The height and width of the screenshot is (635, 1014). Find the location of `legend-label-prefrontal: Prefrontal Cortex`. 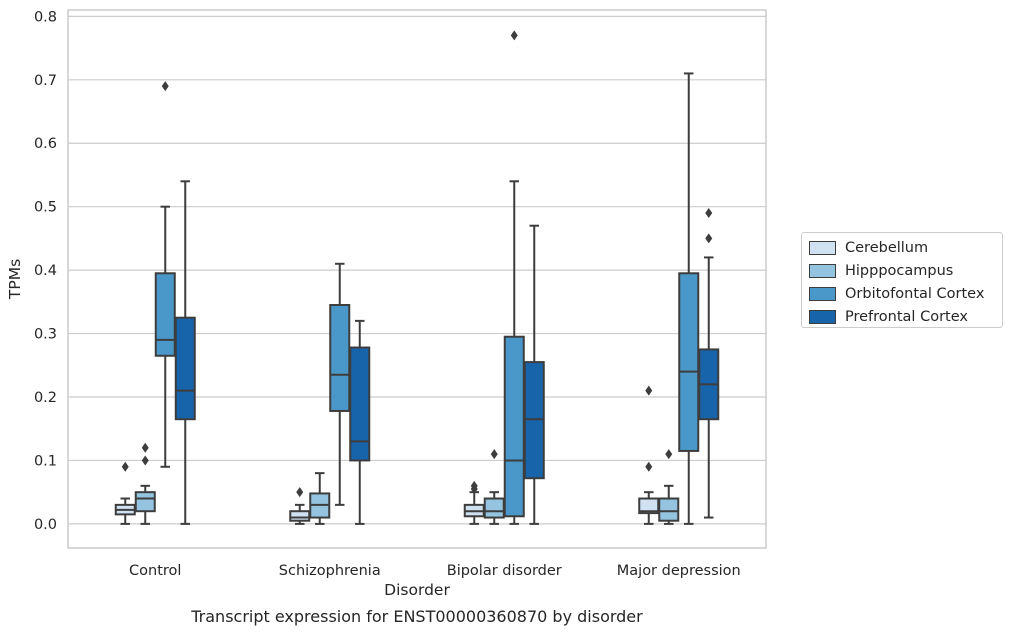

legend-label-prefrontal: Prefrontal Cortex is located at coordinates (906, 316).